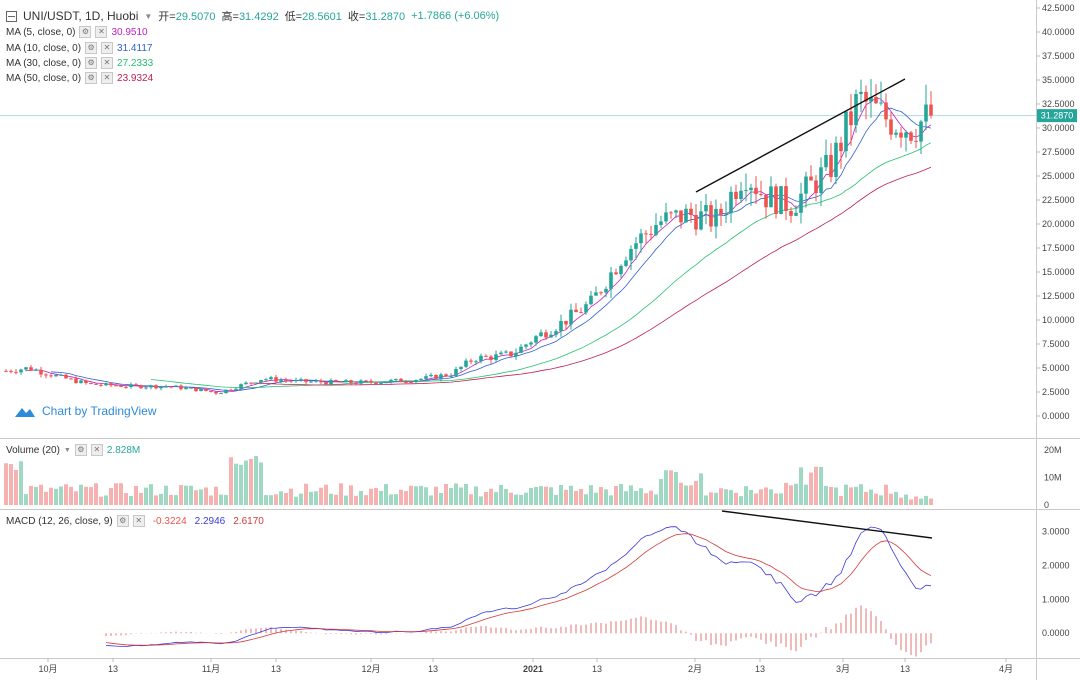 Image resolution: width=1080 pixels, height=680 pixels. What do you see at coordinates (1056, 633) in the screenshot?
I see `macd-tick-label: 0.0000` at bounding box center [1056, 633].